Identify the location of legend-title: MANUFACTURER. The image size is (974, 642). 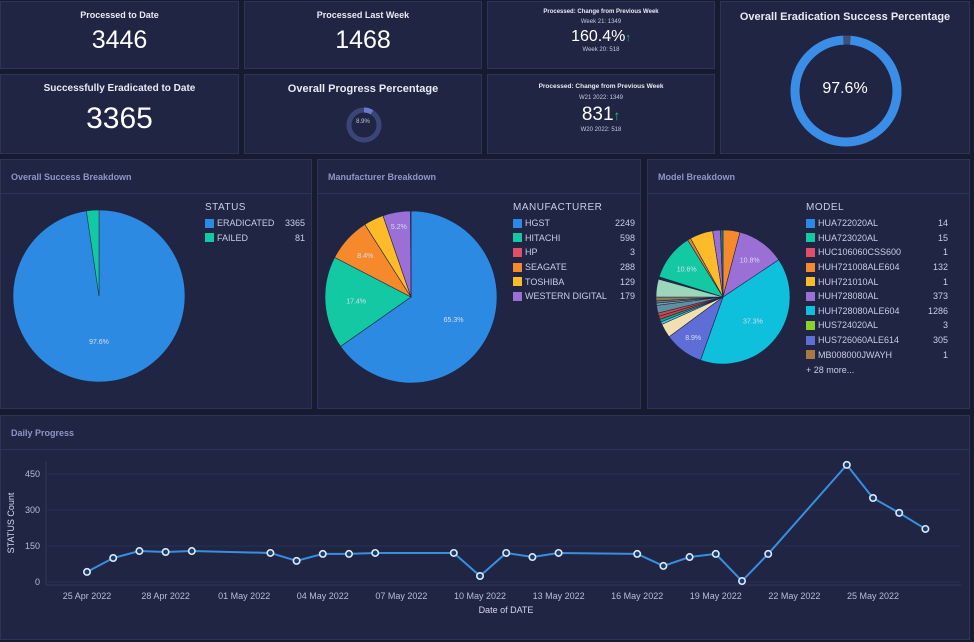
(558, 207).